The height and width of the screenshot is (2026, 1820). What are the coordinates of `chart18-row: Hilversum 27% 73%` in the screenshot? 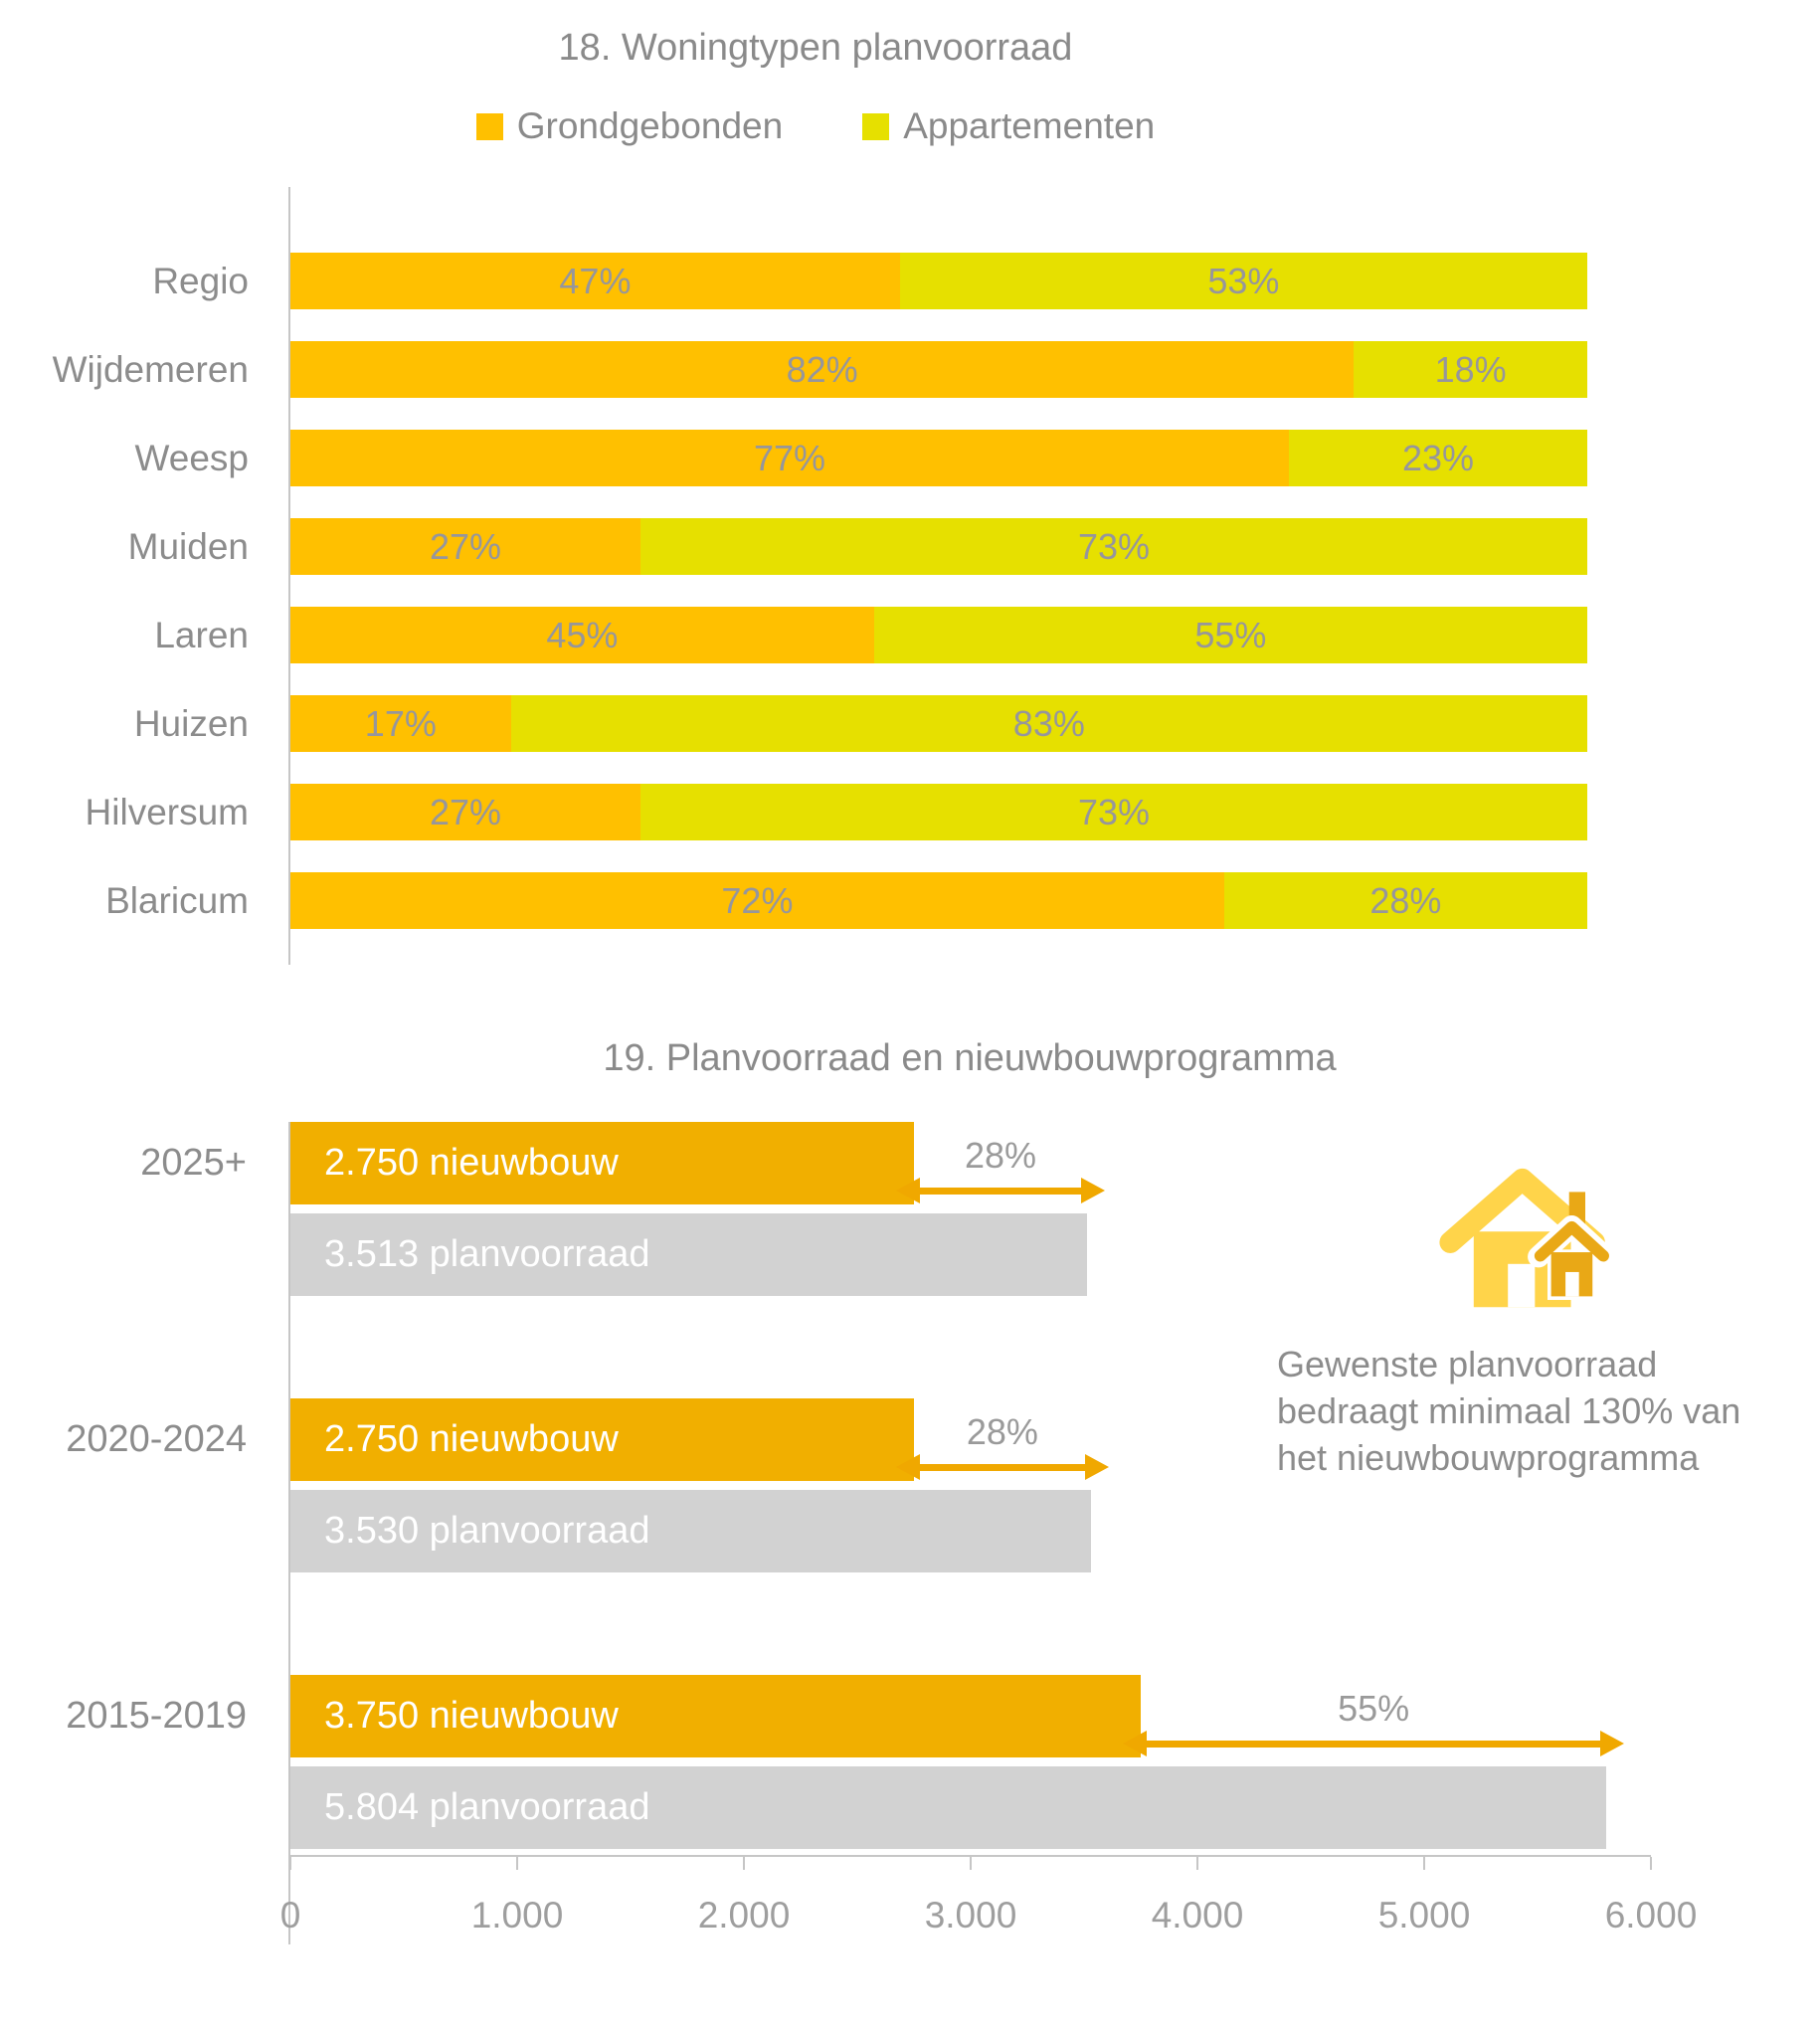 It's located at (836, 812).